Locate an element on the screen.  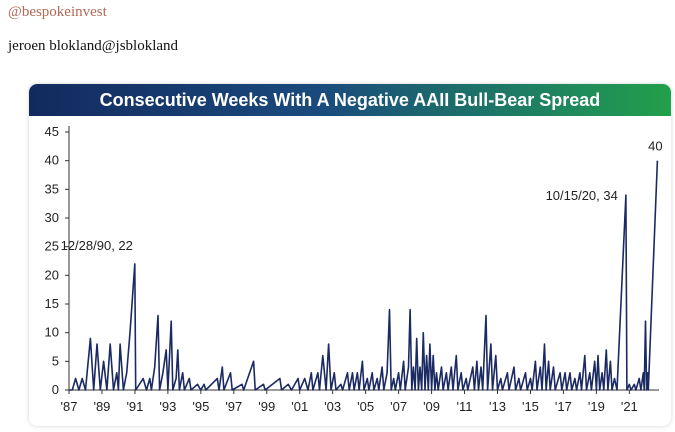
x-tick-label: '17 is located at coordinates (563, 406).